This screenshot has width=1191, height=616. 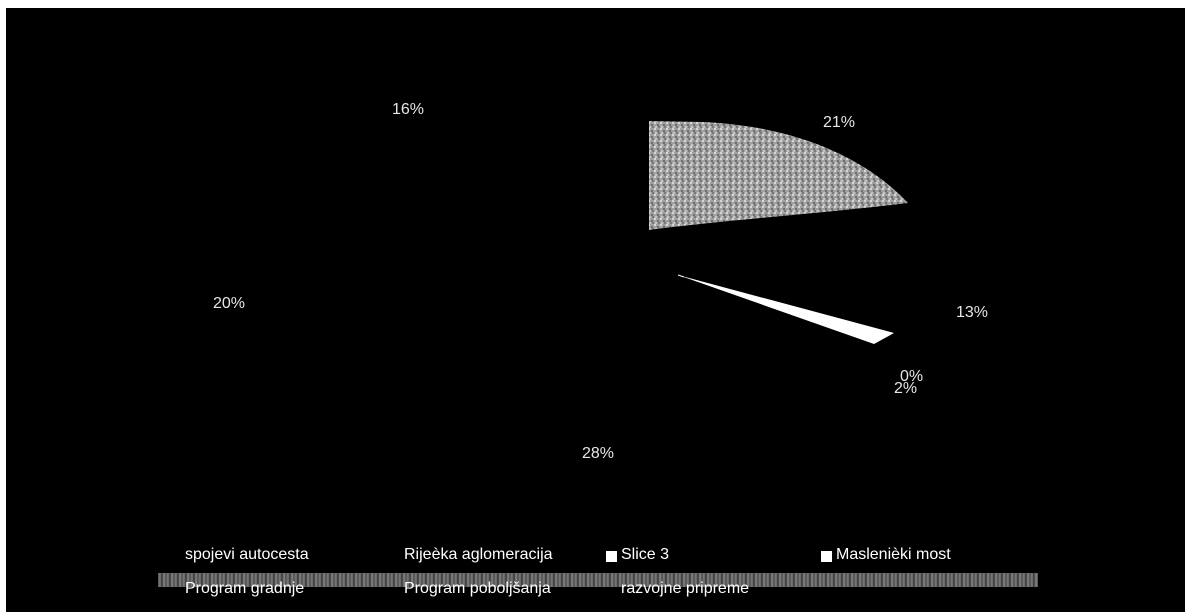 I want to click on legend-item-razvojne-pripreme: razvojne pripreme, so click(x=685, y=588).